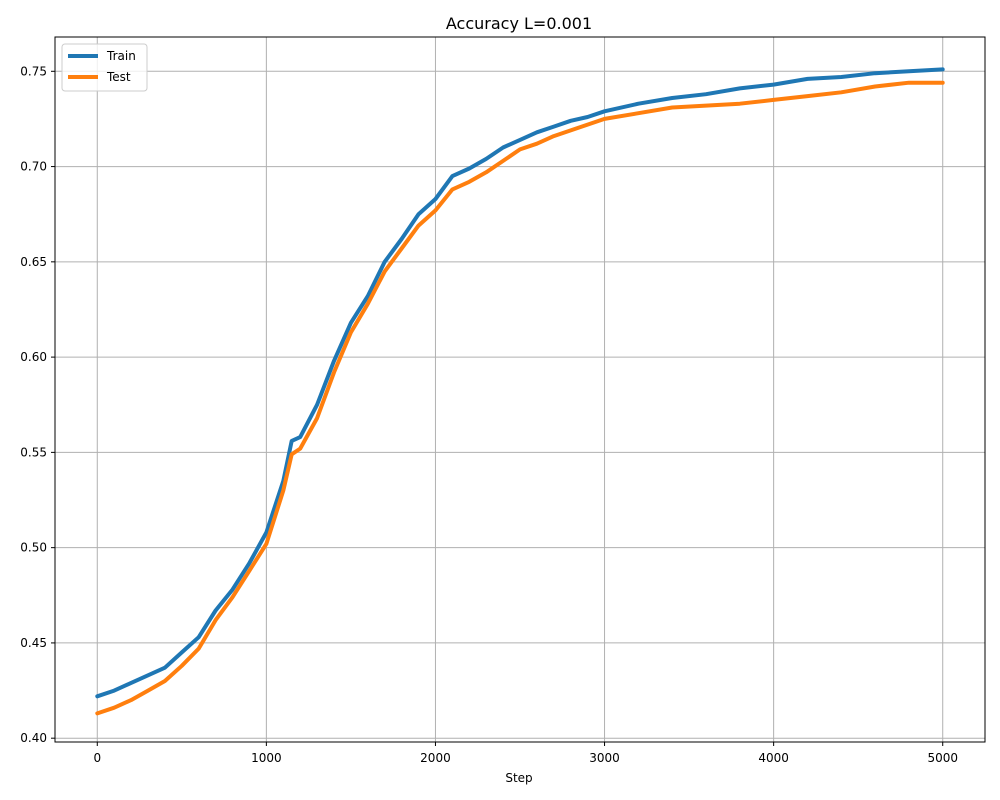 This screenshot has height=800, width=1000. What do you see at coordinates (33, 71) in the screenshot?
I see `y-tick-label: 0.75` at bounding box center [33, 71].